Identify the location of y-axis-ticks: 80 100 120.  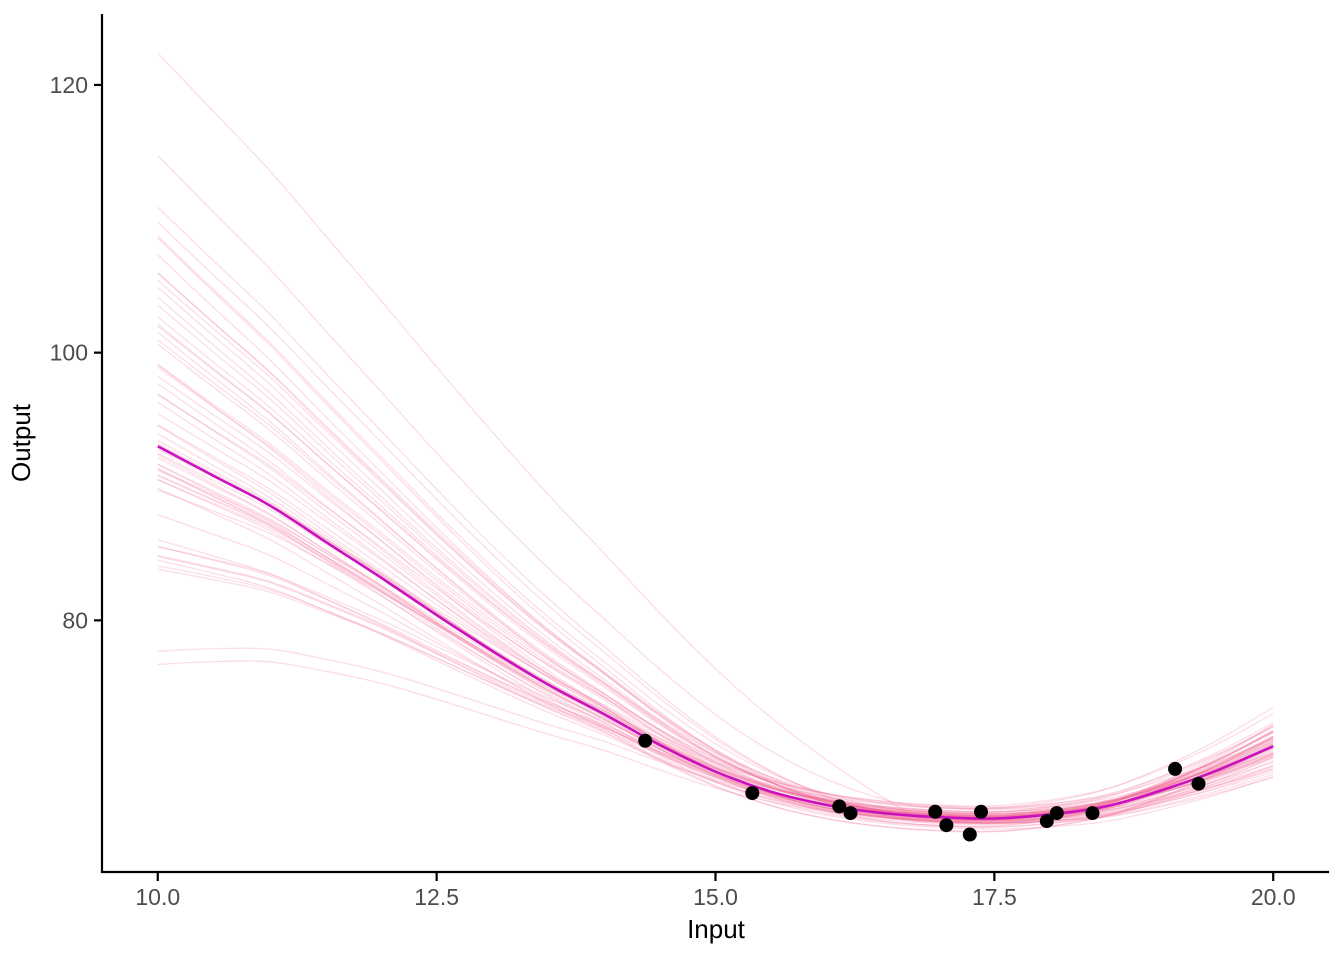
(76, 352).